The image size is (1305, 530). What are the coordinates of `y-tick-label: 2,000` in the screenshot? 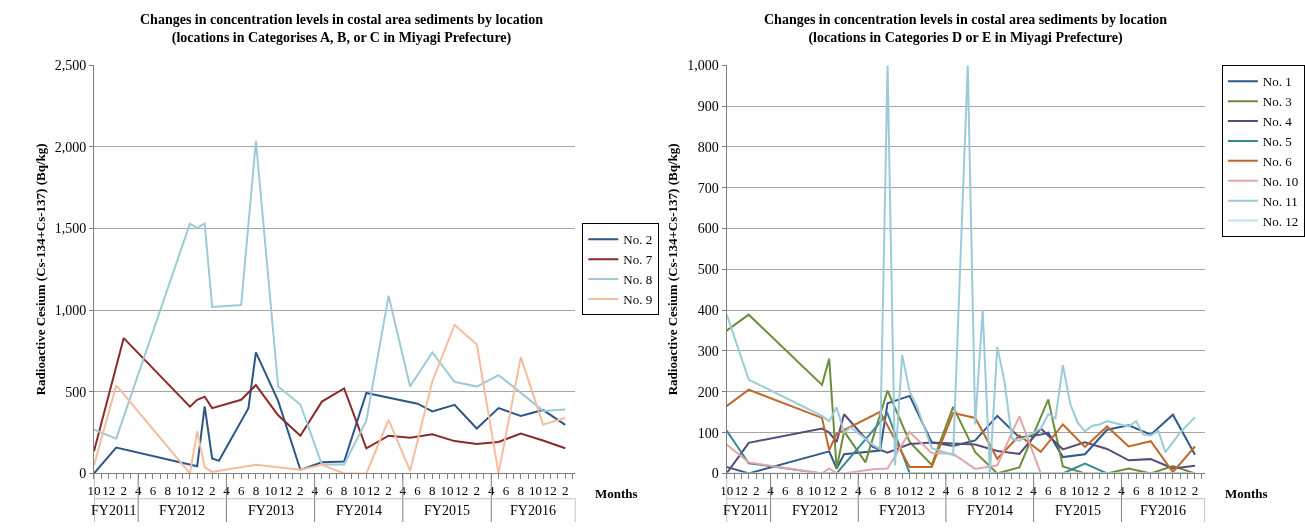 It's located at (70, 147).